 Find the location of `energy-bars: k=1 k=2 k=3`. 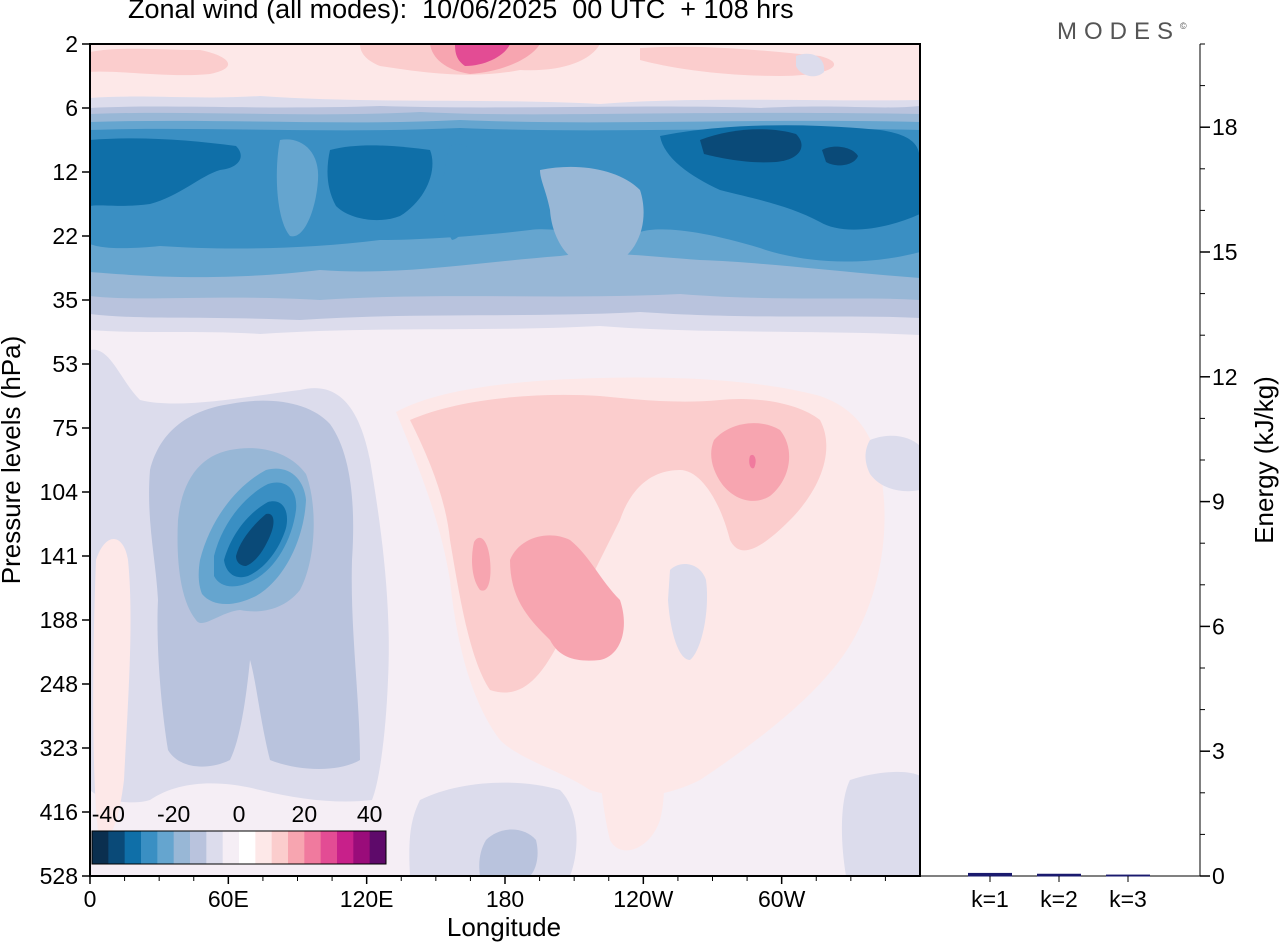

energy-bars: k=1 k=2 k=3 is located at coordinates (1059, 892).